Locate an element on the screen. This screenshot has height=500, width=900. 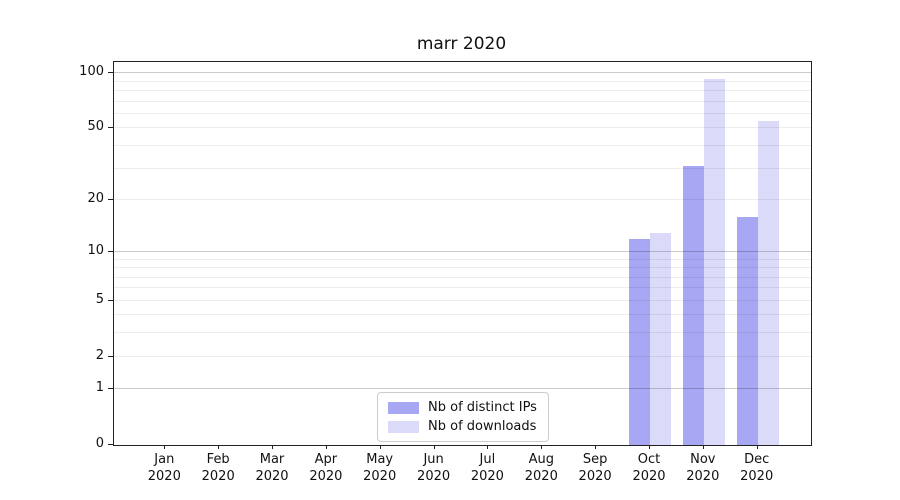
x-tick-label: May 2020 is located at coordinates (380, 468).